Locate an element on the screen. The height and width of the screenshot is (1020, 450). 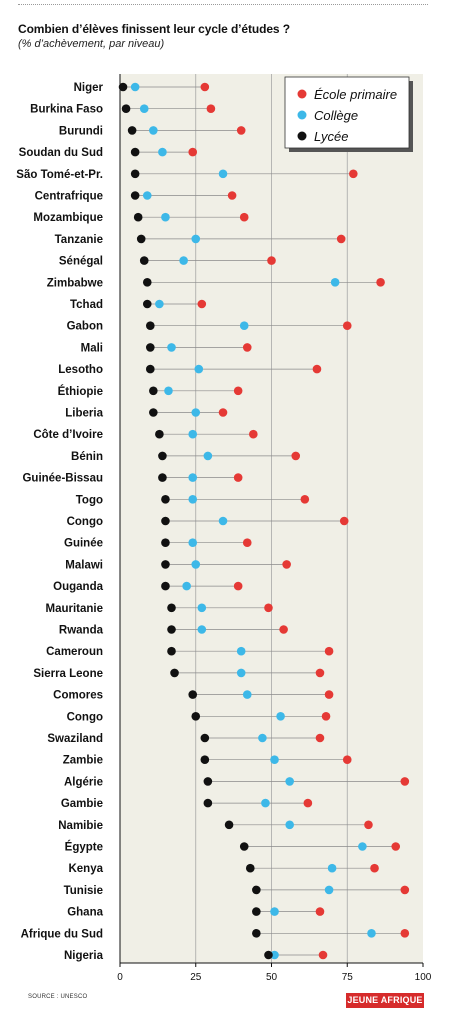
legend: École primaire Collège Lycée is located at coordinates (348, 114).